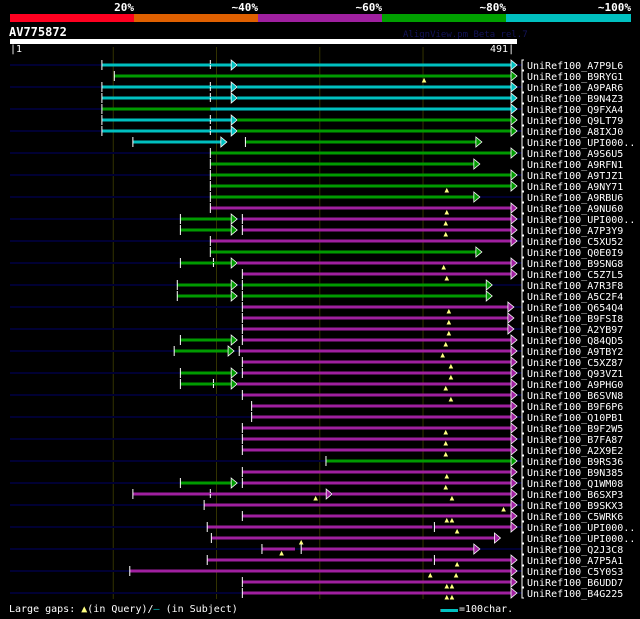  I want to click on hit-label: UniRef100_C5XZ87, so click(575, 363).